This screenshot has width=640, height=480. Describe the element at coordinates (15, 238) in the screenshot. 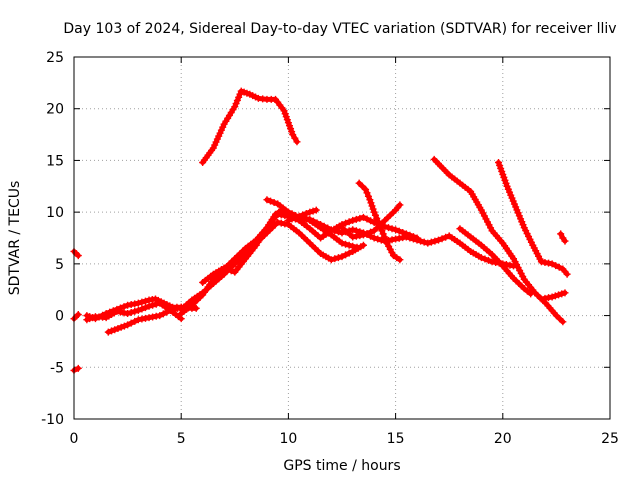

I see `y-axis-label: SDTVAR / TECUs` at that location.